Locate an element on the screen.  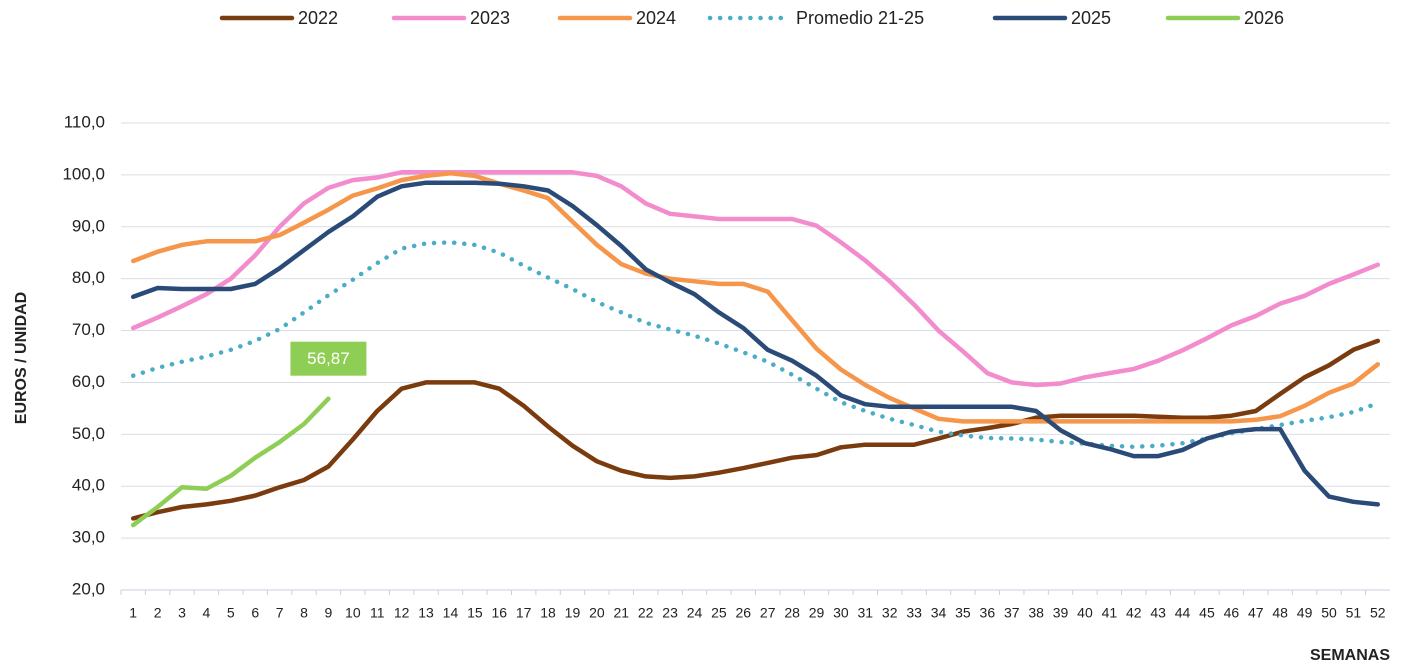
x-tick-label: 13 is located at coordinates (426, 613).